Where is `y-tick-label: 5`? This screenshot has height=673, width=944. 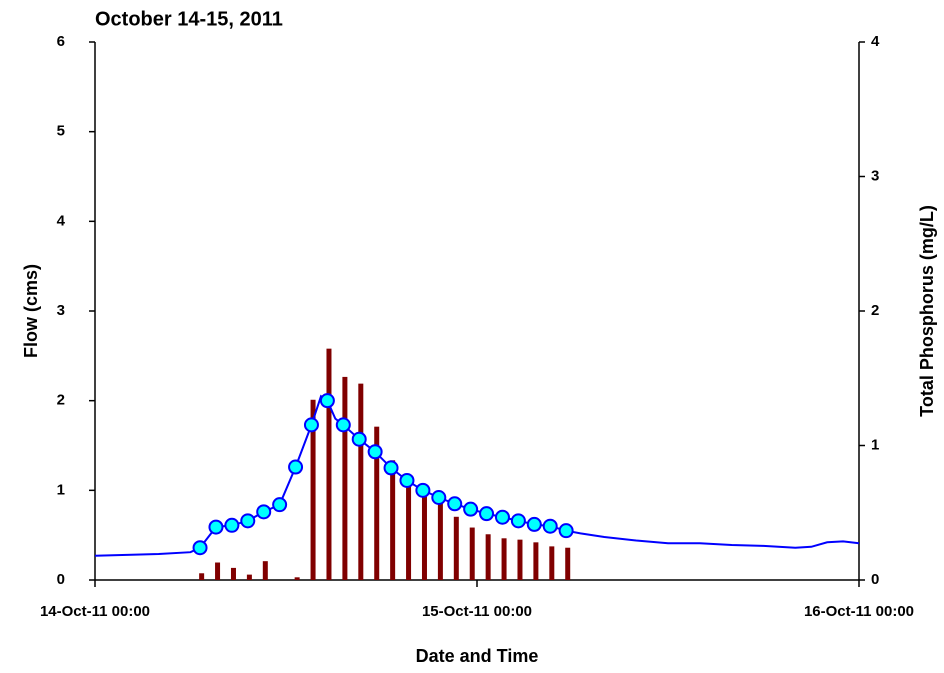
y-tick-label: 5 is located at coordinates (61, 131).